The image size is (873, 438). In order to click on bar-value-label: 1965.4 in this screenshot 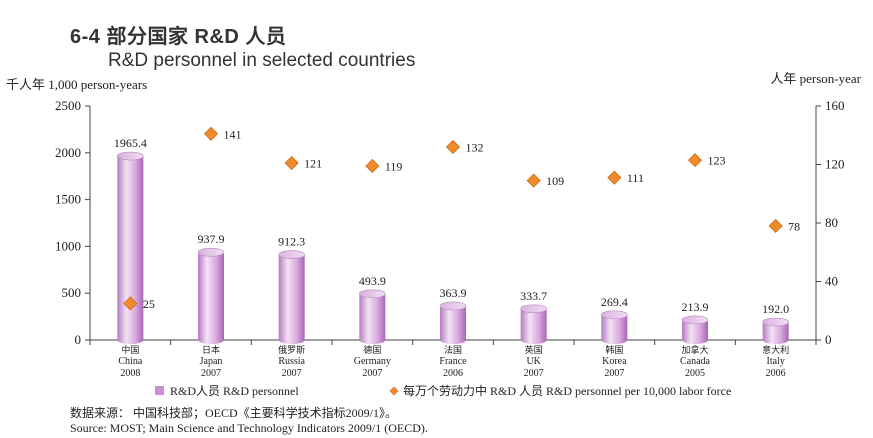, I will do `click(130, 143)`.